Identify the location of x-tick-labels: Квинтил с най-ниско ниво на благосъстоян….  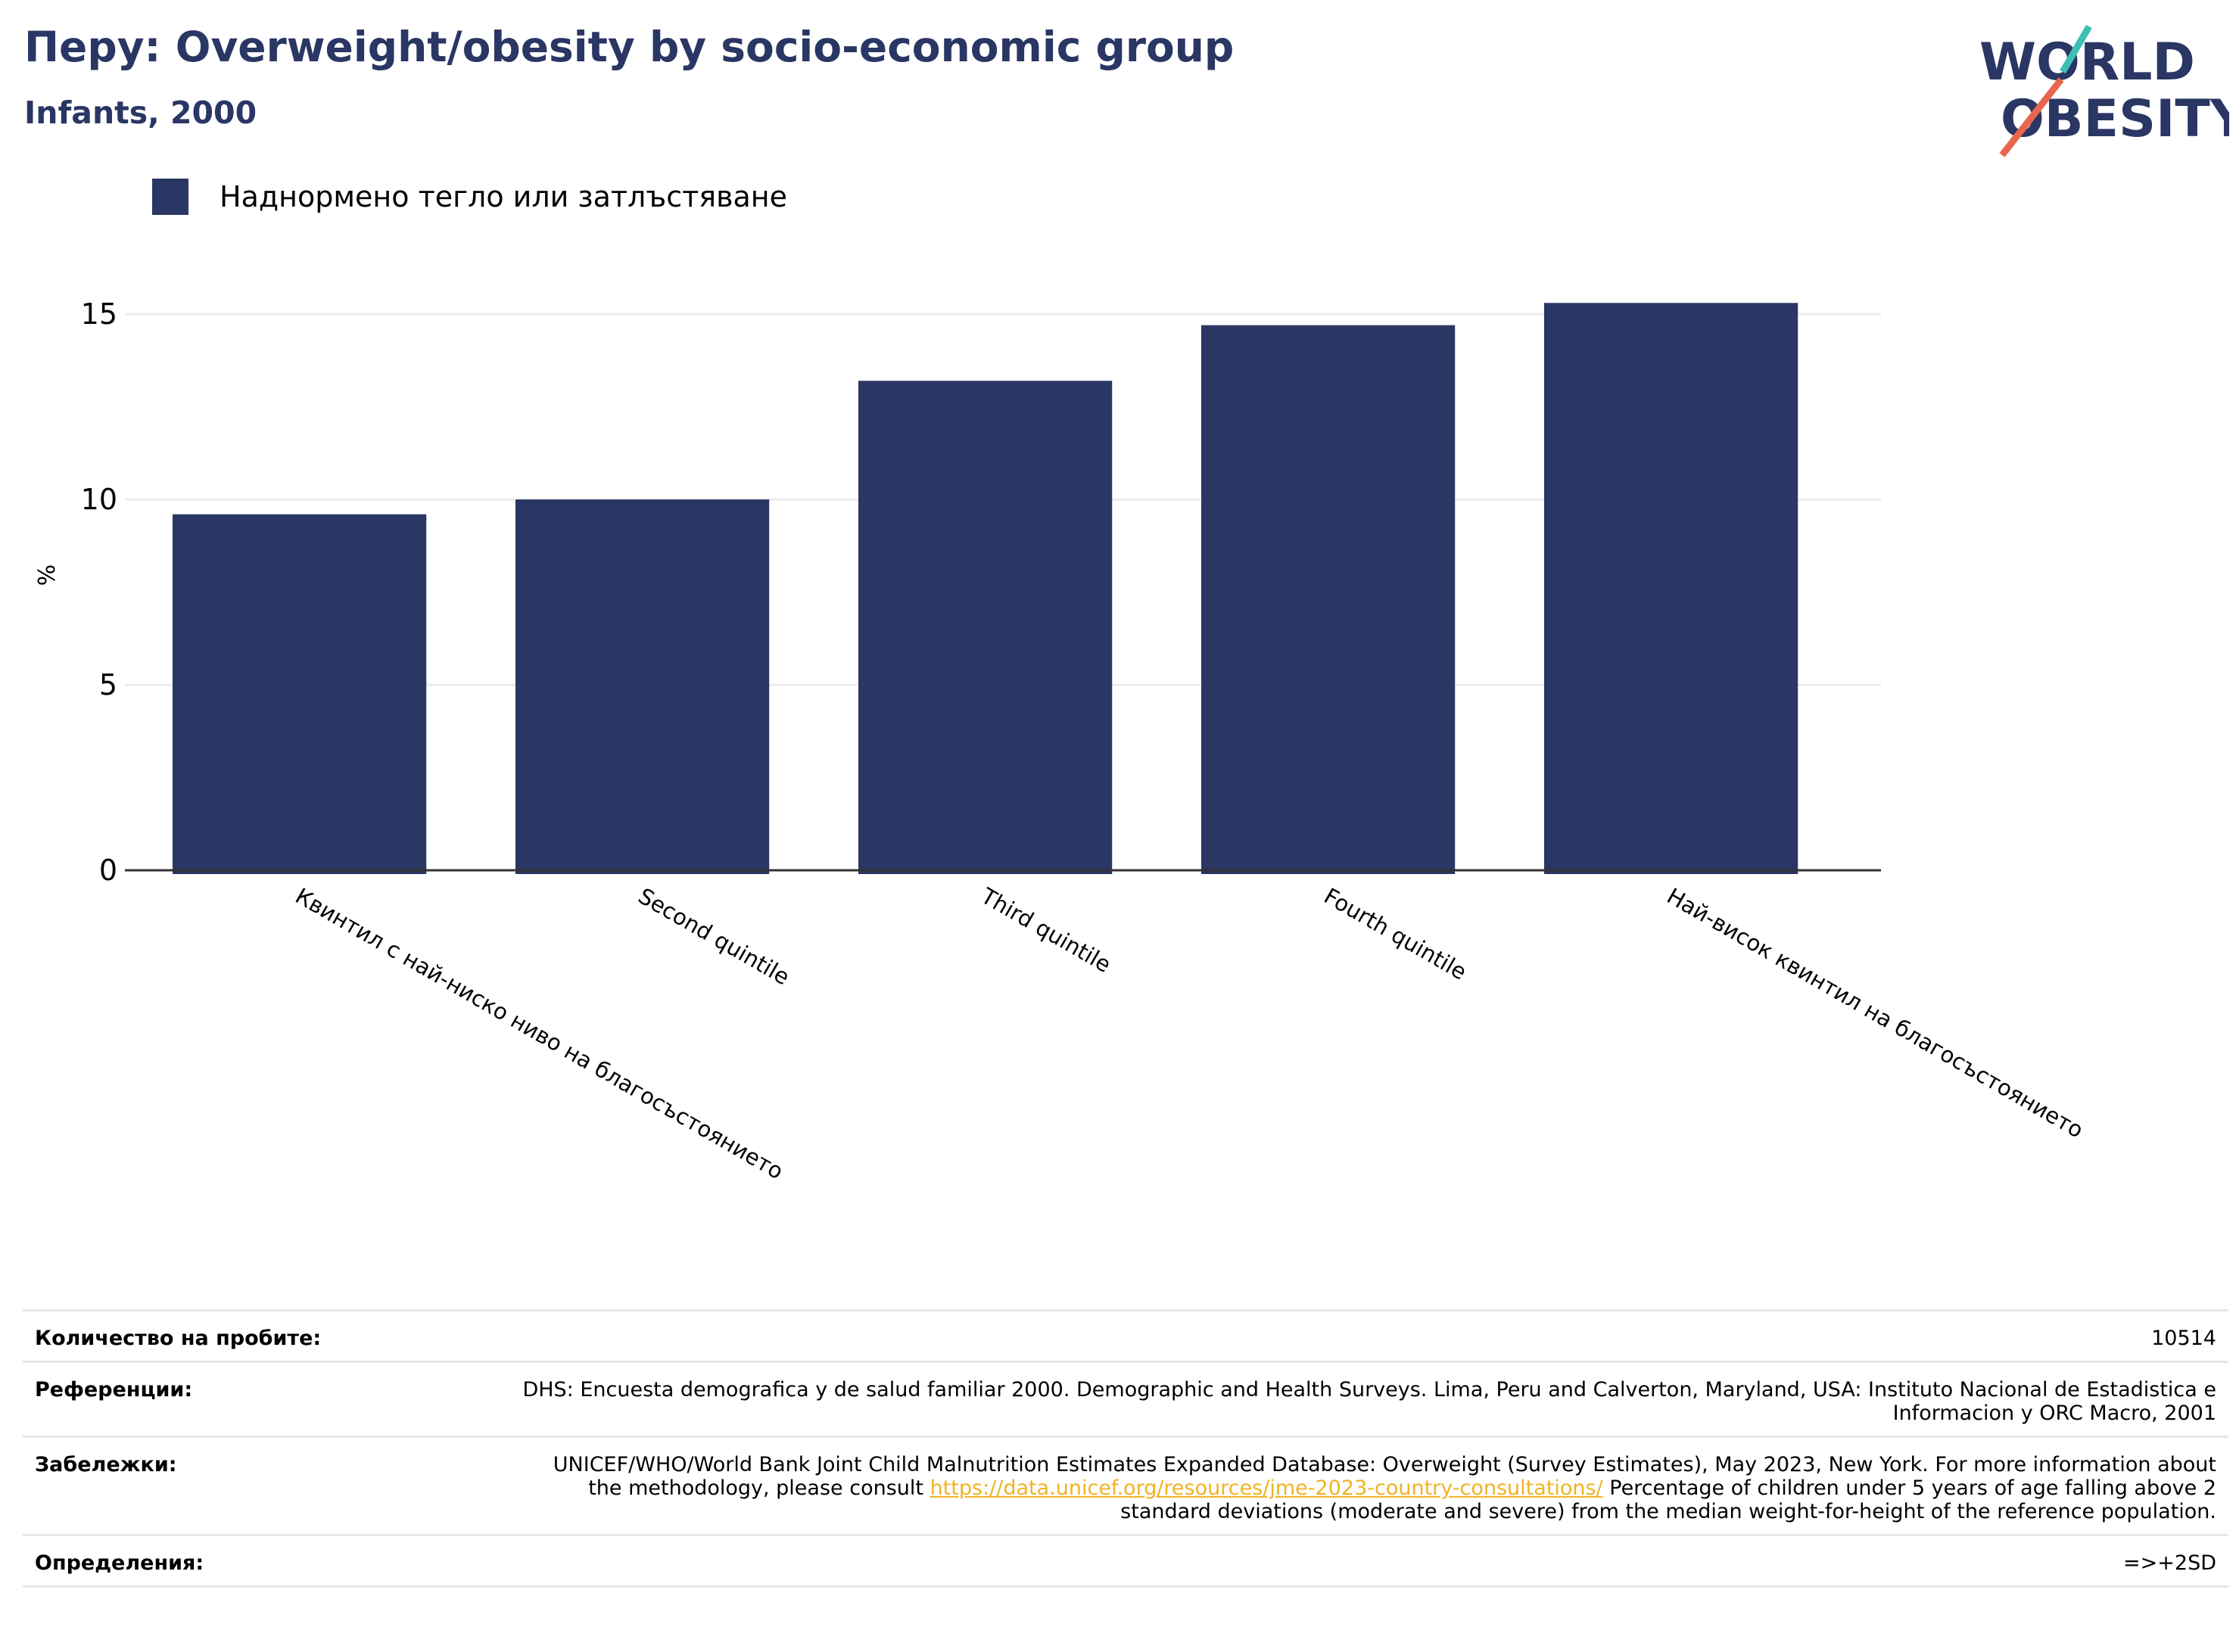
(1190, 1033).